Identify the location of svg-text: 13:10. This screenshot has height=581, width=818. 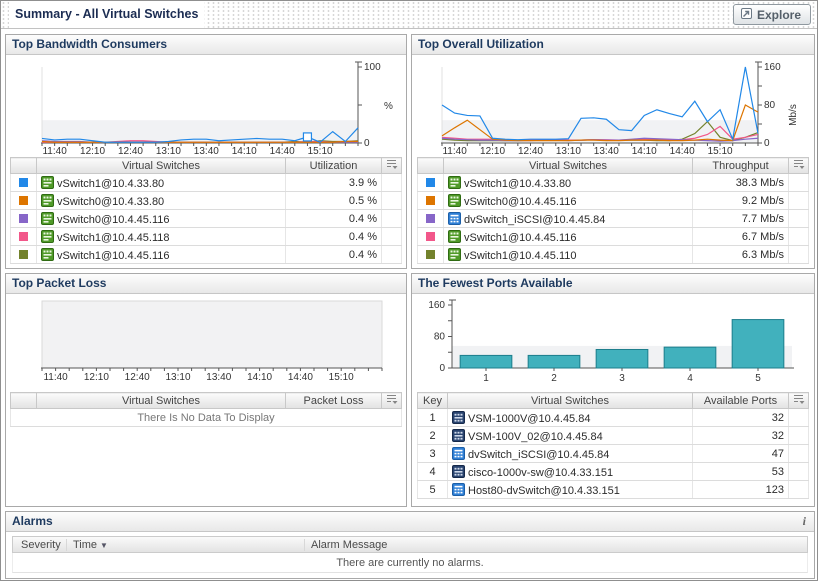
(568, 150).